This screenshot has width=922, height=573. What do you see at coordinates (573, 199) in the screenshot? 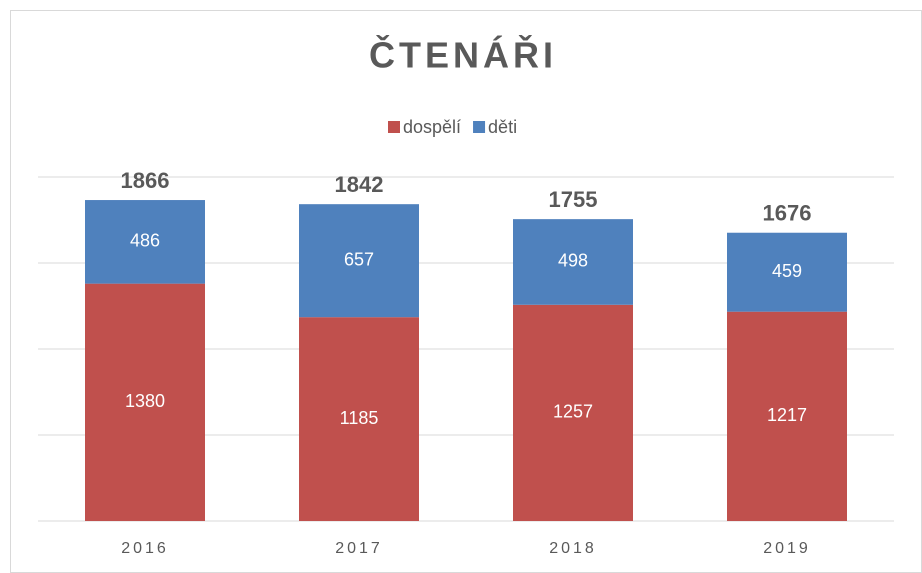
I see `total-label: 1755` at bounding box center [573, 199].